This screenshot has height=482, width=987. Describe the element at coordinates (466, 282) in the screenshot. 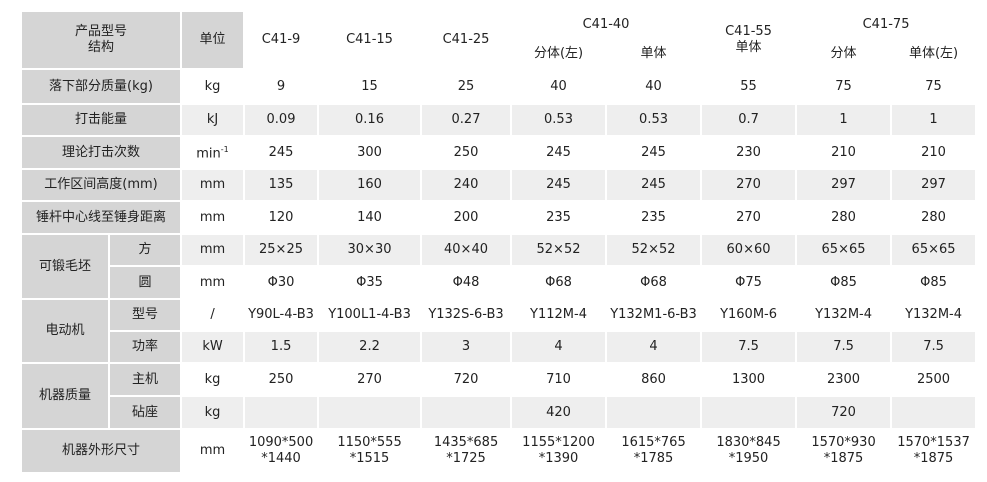

I see `value-cell: Φ48` at that location.